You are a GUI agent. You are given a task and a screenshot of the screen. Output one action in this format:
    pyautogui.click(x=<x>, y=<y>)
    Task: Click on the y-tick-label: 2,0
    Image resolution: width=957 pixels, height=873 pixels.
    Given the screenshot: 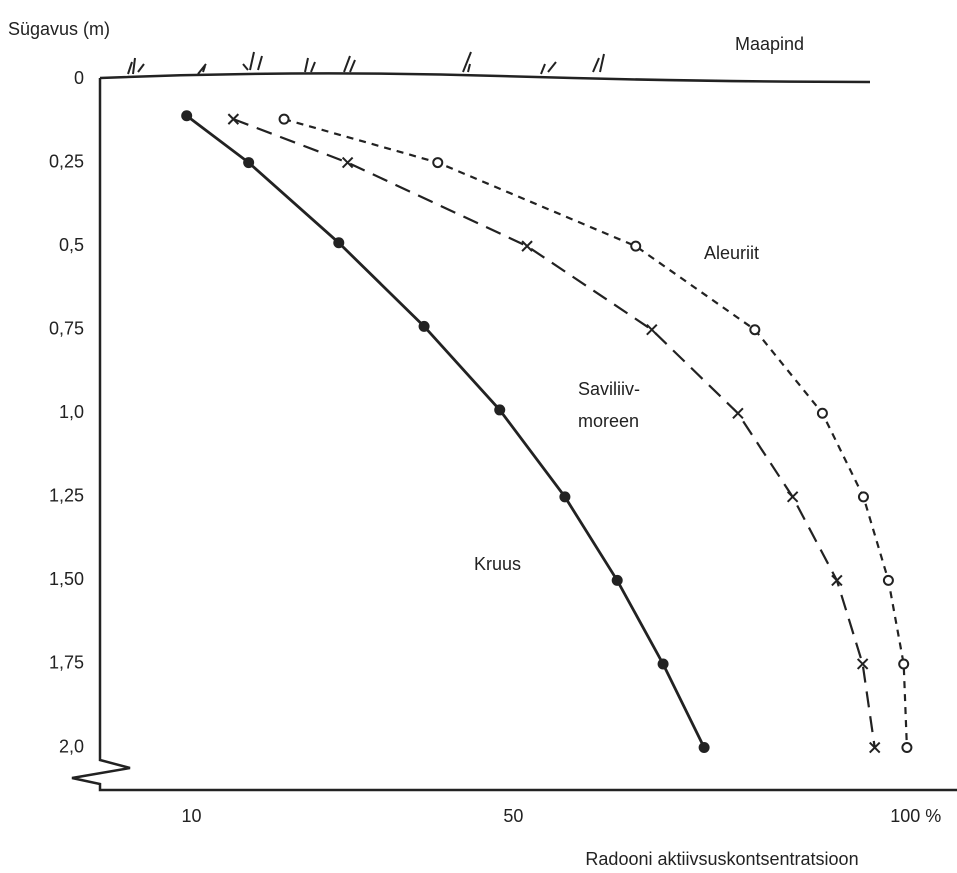 What is the action you would take?
    pyautogui.click(x=71, y=746)
    